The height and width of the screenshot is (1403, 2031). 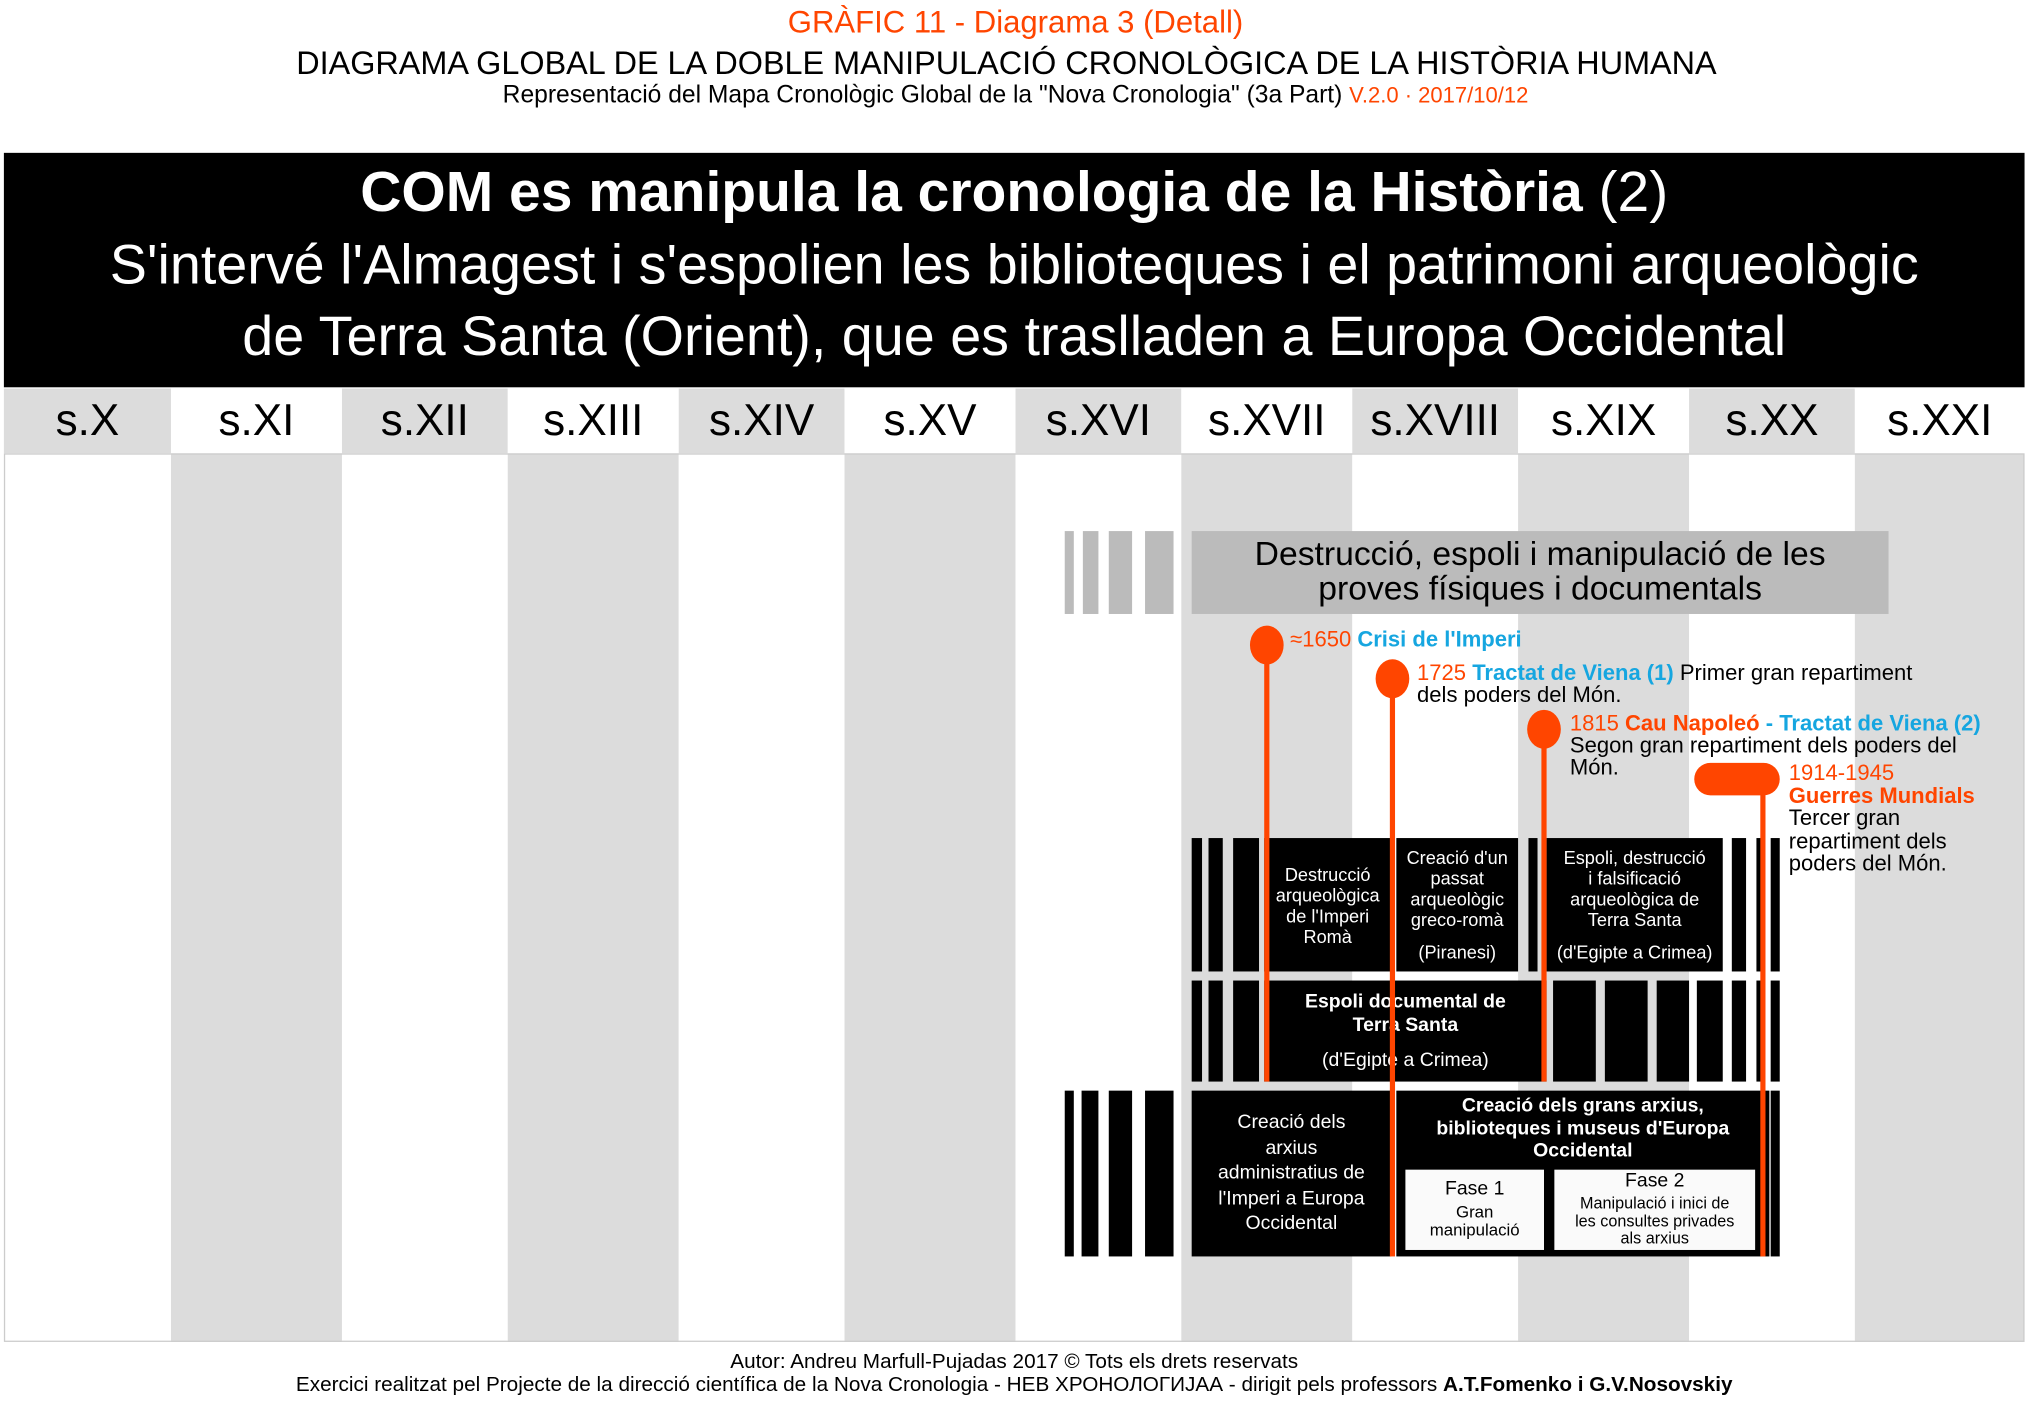 What do you see at coordinates (1635, 878) in the screenshot?
I see `text: i falsificació` at bounding box center [1635, 878].